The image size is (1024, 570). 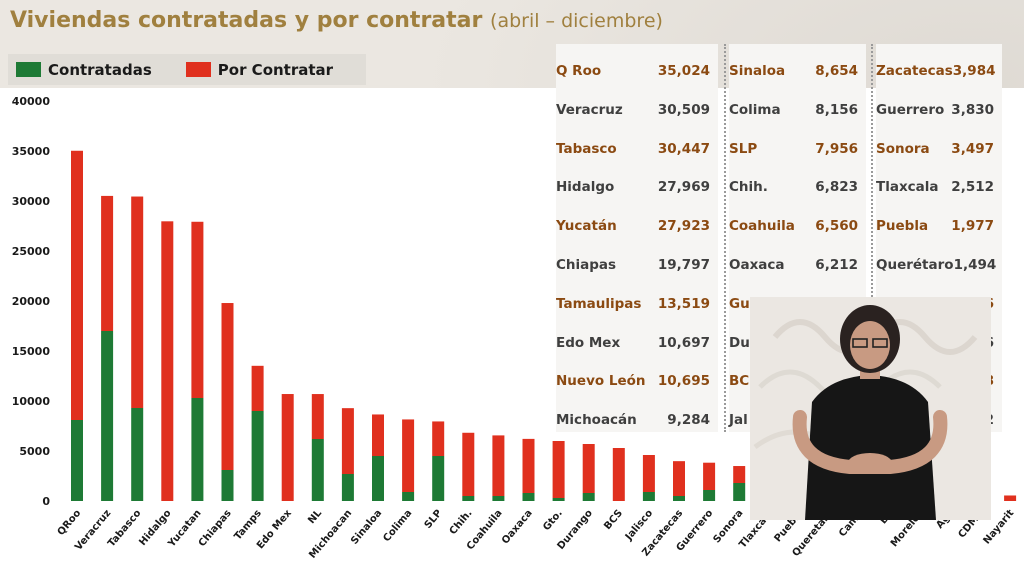 What do you see at coordinates (46, 501) in the screenshot?
I see `y-tick-label: 0` at bounding box center [46, 501].